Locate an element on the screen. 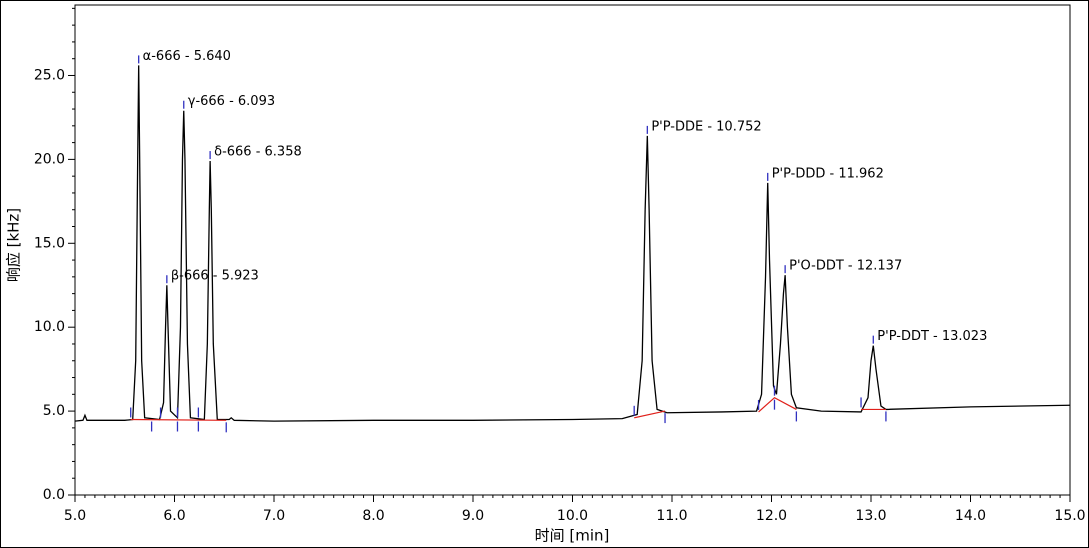 This screenshot has height=548, width=1089. x-tick-label: 5.0 is located at coordinates (75, 516).